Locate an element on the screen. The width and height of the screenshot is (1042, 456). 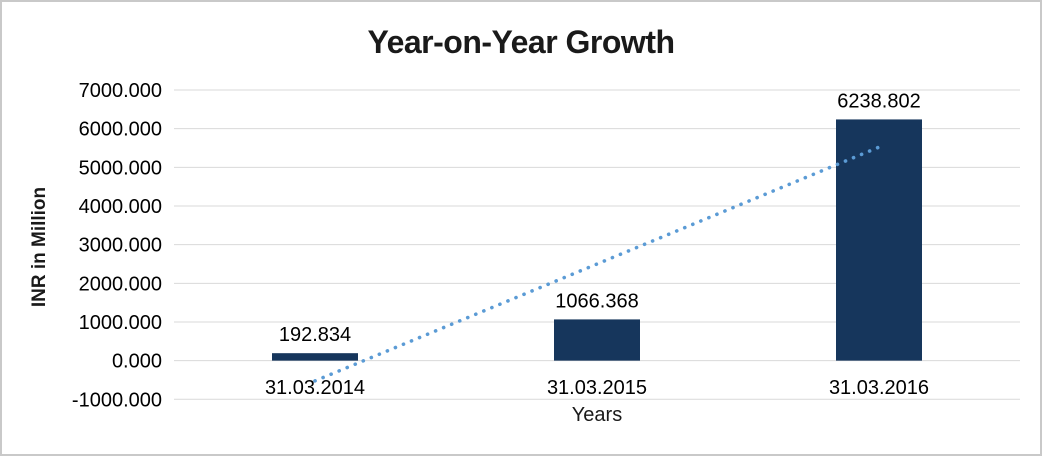
bar-data-label: 6238.802 is located at coordinates (878, 101).